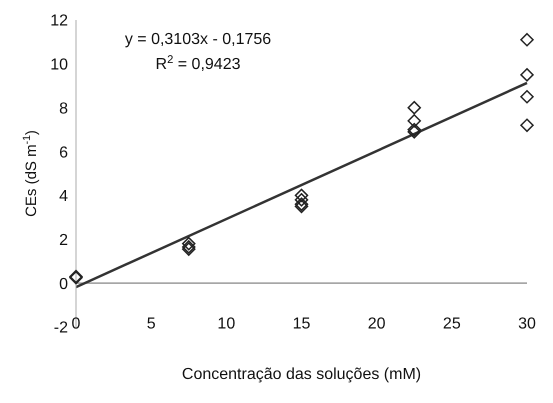 Image resolution: width=553 pixels, height=403 pixels. What do you see at coordinates (59, 21) in the screenshot?
I see `y-tick-label: 12` at bounding box center [59, 21].